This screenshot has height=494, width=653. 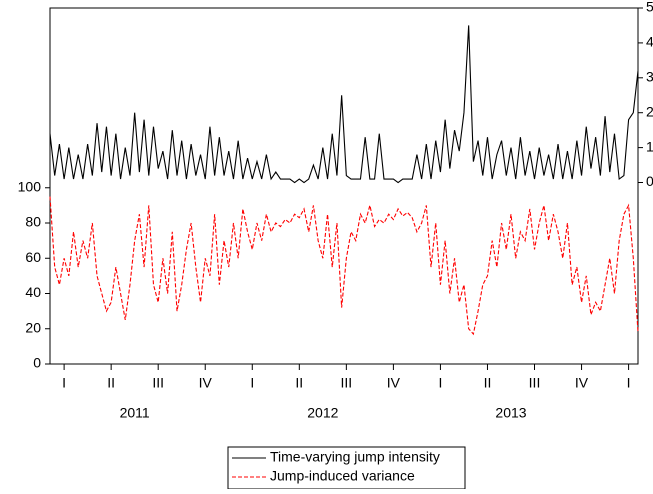 What do you see at coordinates (33, 292) in the screenshot?
I see `y-tick-label: 40` at bounding box center [33, 292].